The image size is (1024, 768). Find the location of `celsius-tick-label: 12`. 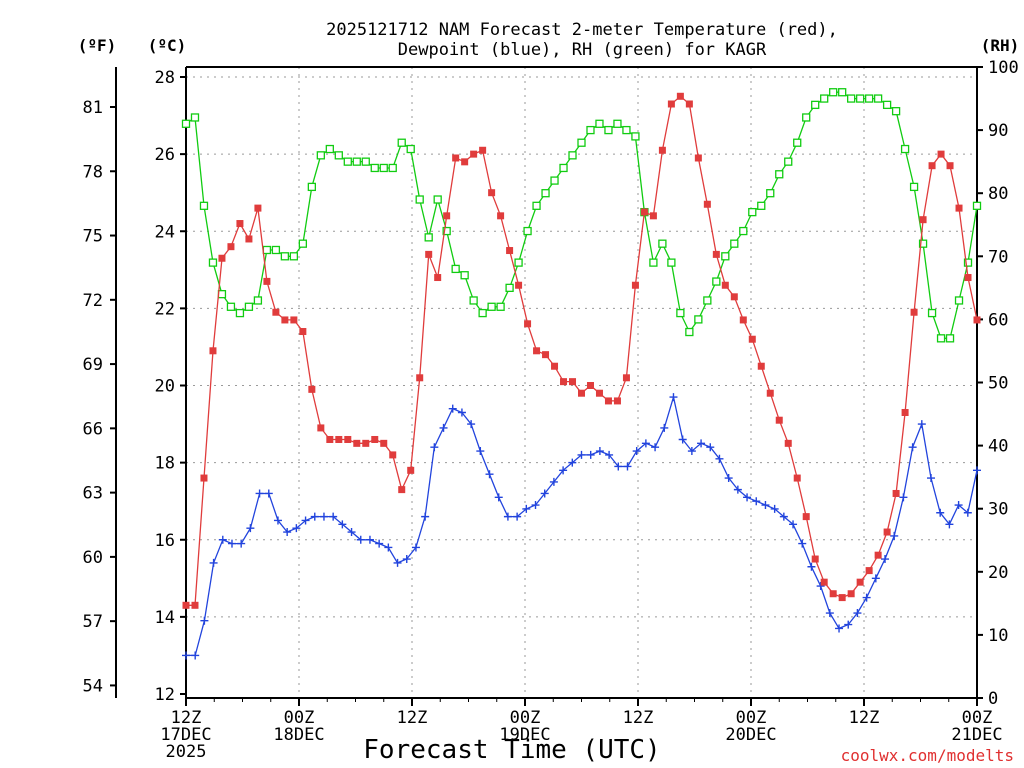

celsius-tick-label: 12 is located at coordinates (165, 695).